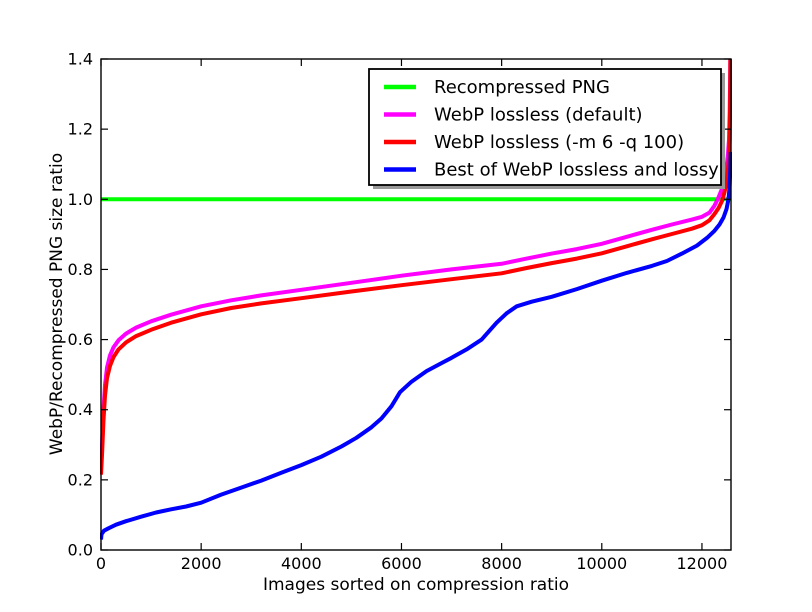  What do you see at coordinates (57, 304) in the screenshot?
I see `y-axis-label: WebP/Recompressed PNG size ratio` at bounding box center [57, 304].